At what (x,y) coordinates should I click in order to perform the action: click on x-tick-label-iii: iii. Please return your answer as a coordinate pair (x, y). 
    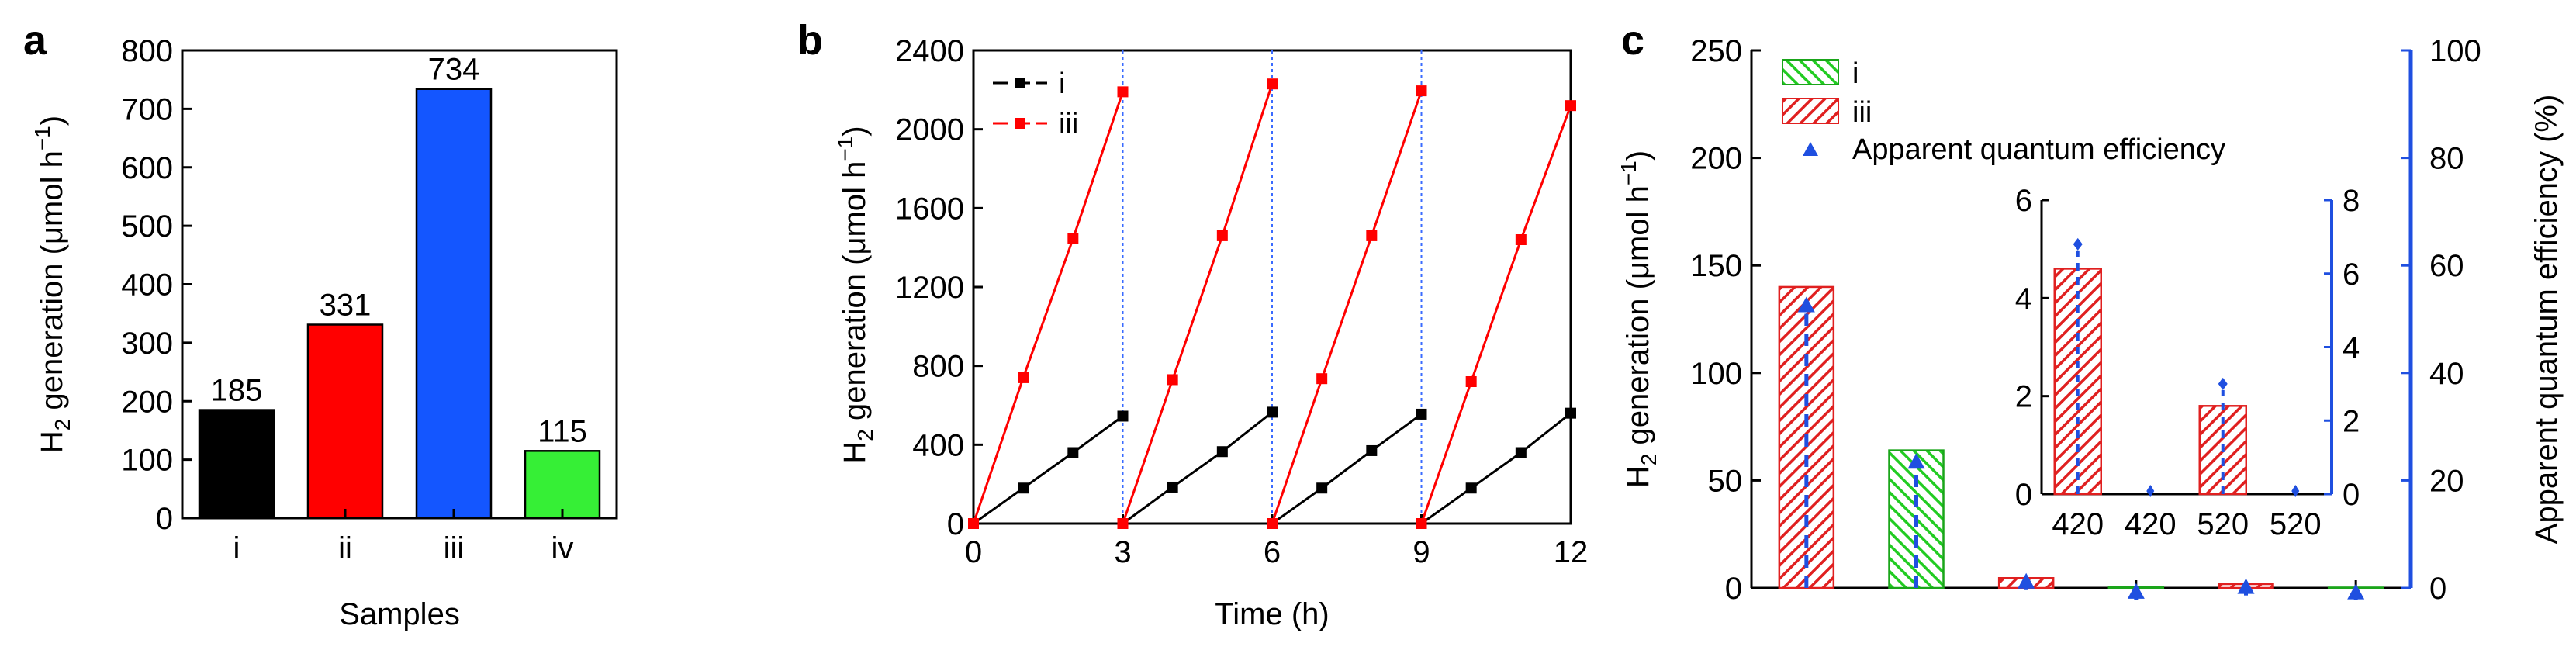
    Looking at the image, I should click on (454, 548).